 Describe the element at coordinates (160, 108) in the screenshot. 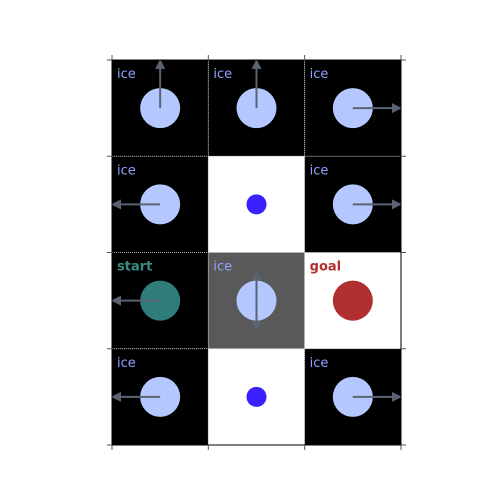

I see `cell-ice-r0c0: ice` at that location.